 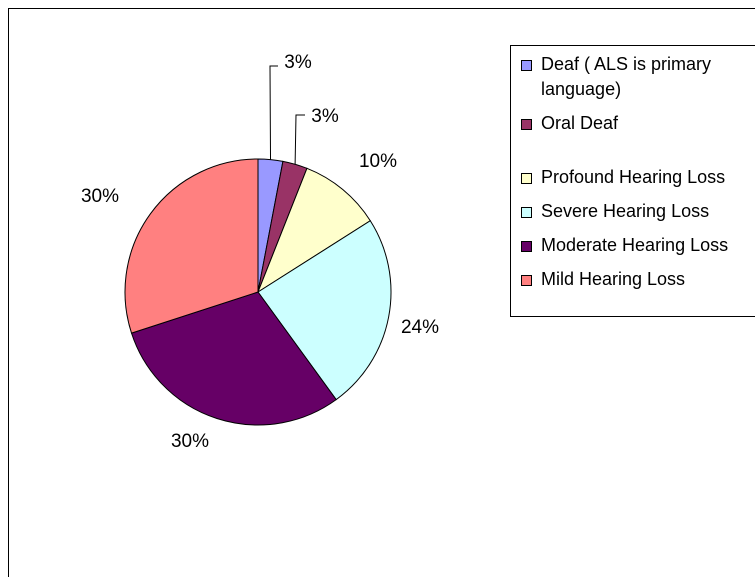 I want to click on legend-label: Deaf ( ALS is primary language), so click(x=626, y=76).